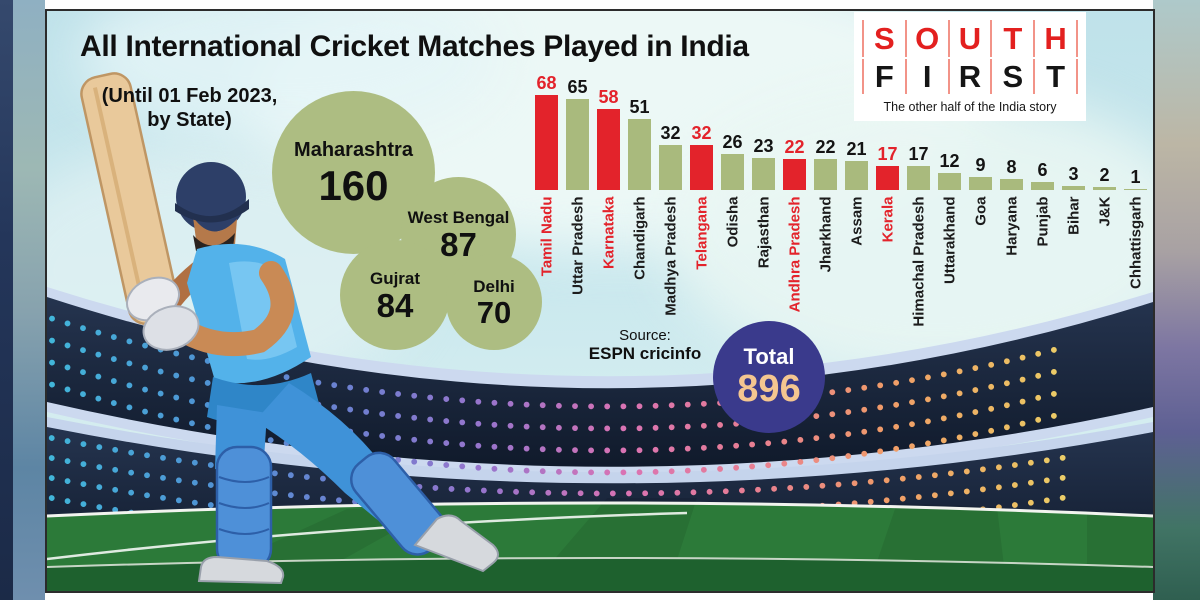 Image resolution: width=1200 pixels, height=600 pixels. I want to click on bubble-state-value: 87, so click(458, 244).